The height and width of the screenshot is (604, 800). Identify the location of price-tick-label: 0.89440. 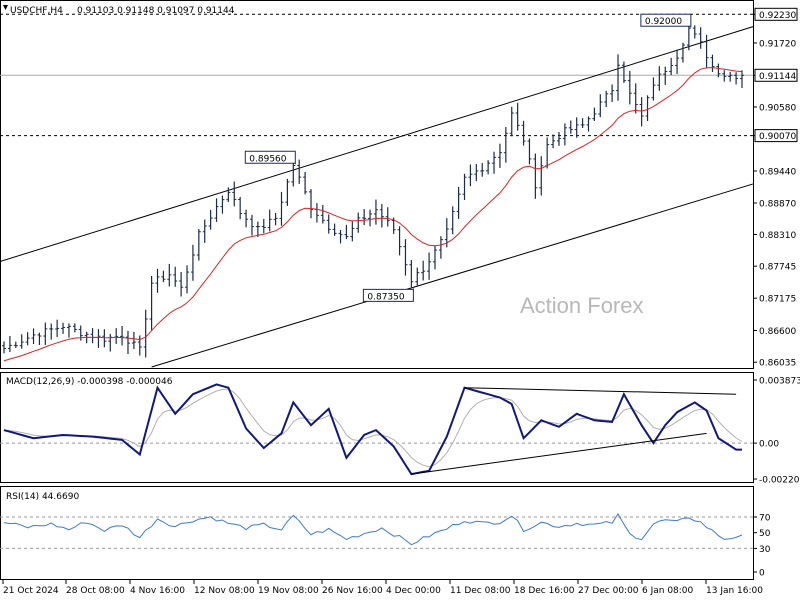
(777, 172).